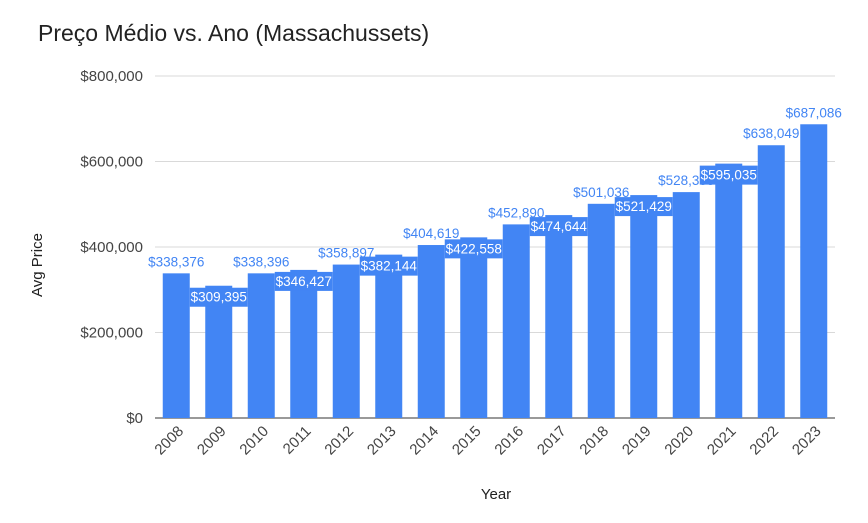 This screenshot has height=523, width=868. Describe the element at coordinates (552, 441) in the screenshot. I see `x-tick-label: 2017` at that location.